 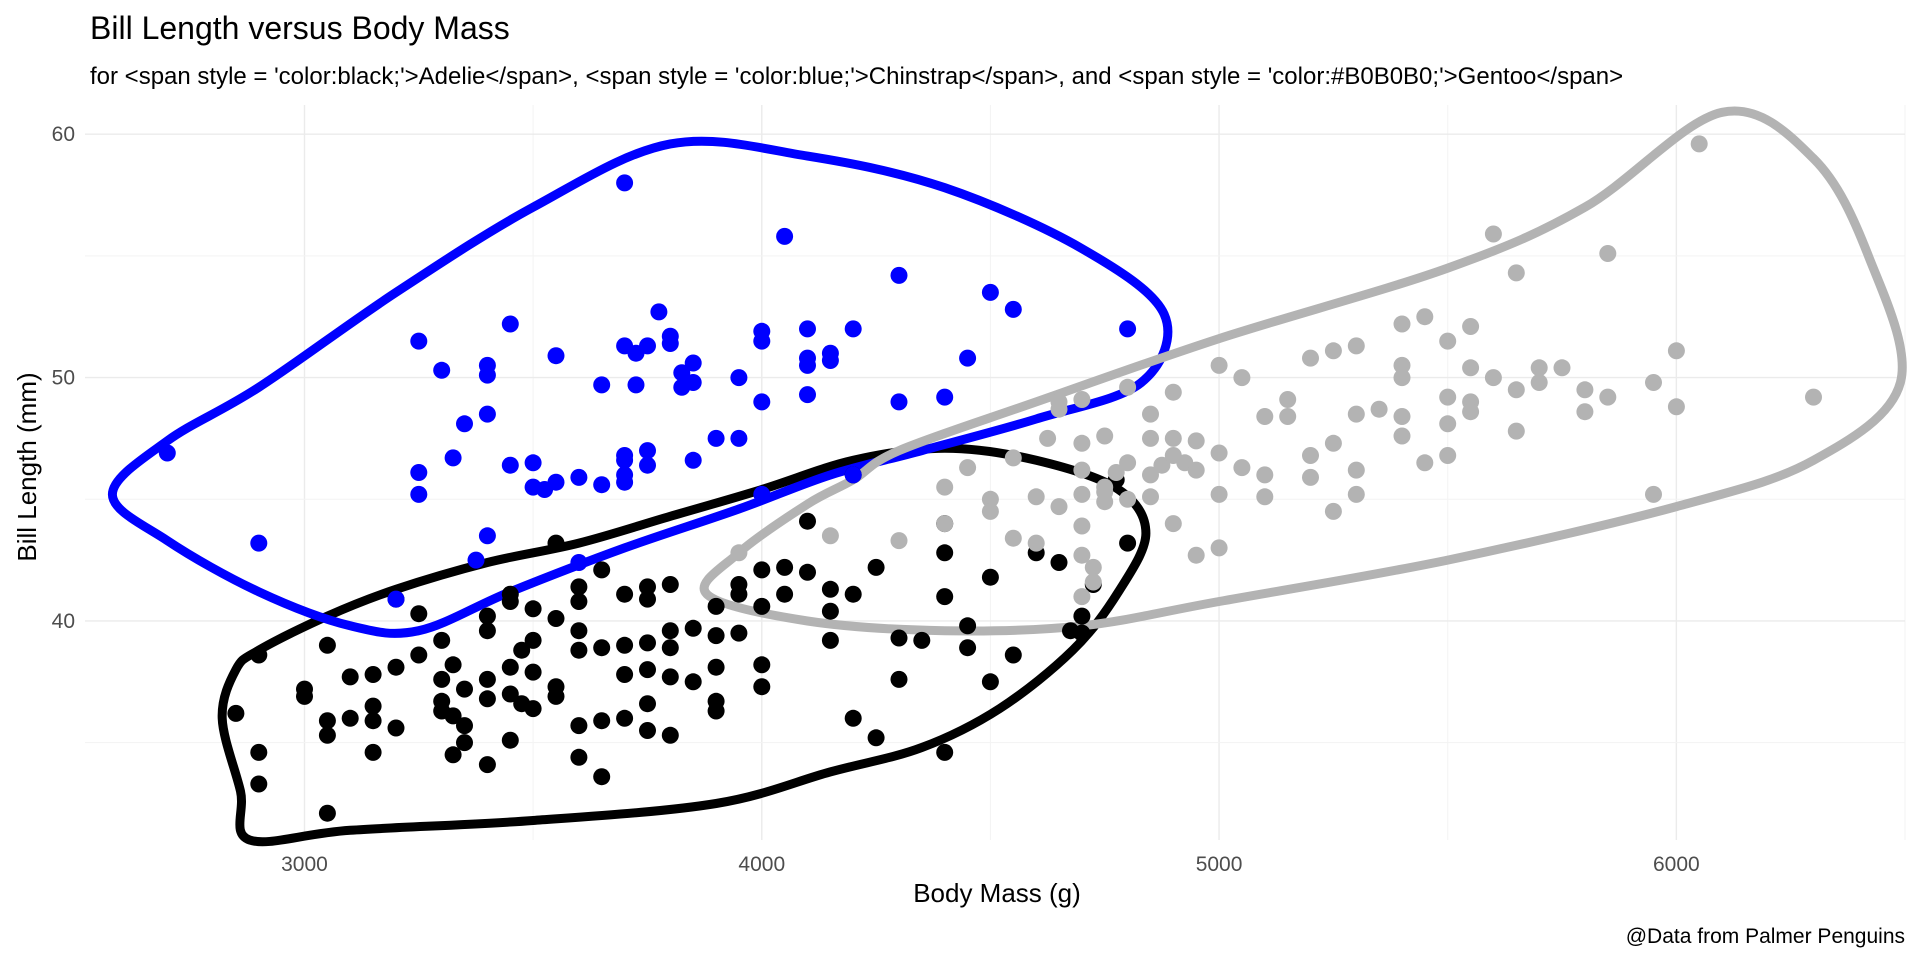 What do you see at coordinates (1676, 864) in the screenshot?
I see `x-tick-label: 6000` at bounding box center [1676, 864].